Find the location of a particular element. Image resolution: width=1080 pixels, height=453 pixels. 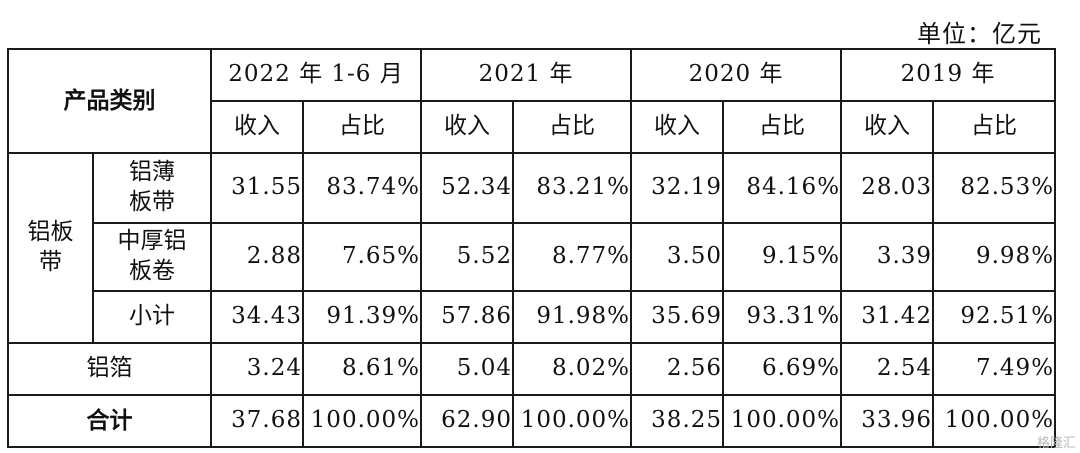

period-header: 2022 年 1-6 月 is located at coordinates (316, 75).